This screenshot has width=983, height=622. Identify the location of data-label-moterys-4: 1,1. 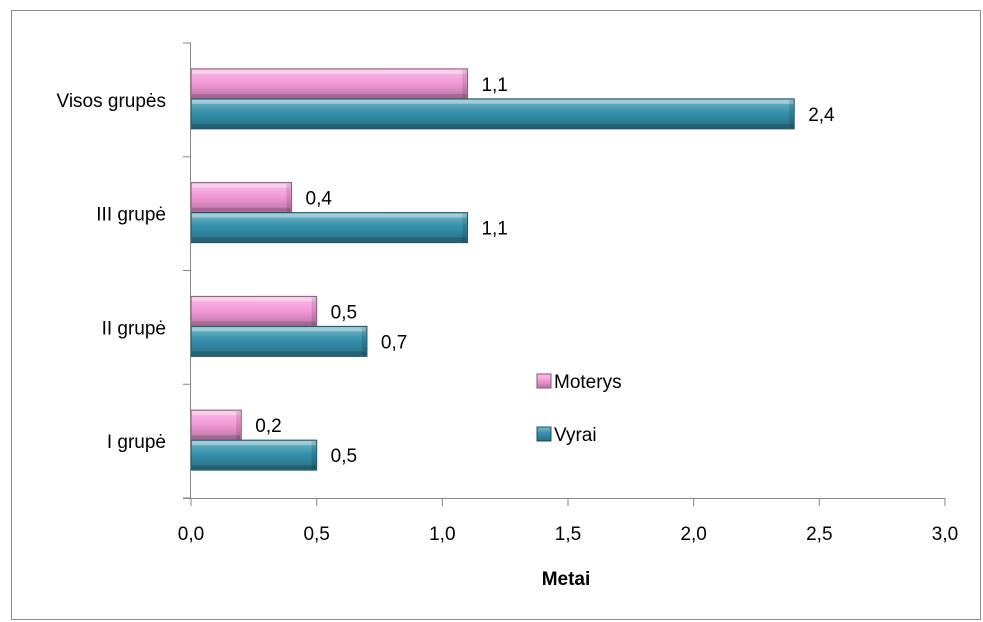
(494, 85).